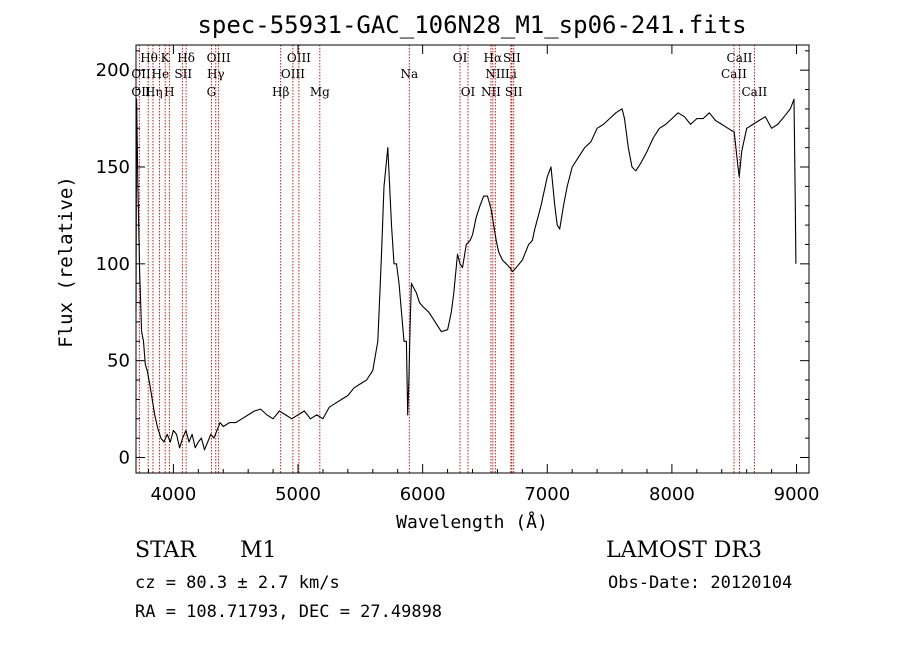 Image resolution: width=900 pixels, height=649 pixels. What do you see at coordinates (672, 494) in the screenshot?
I see `x-tick-label: 8000` at bounding box center [672, 494].